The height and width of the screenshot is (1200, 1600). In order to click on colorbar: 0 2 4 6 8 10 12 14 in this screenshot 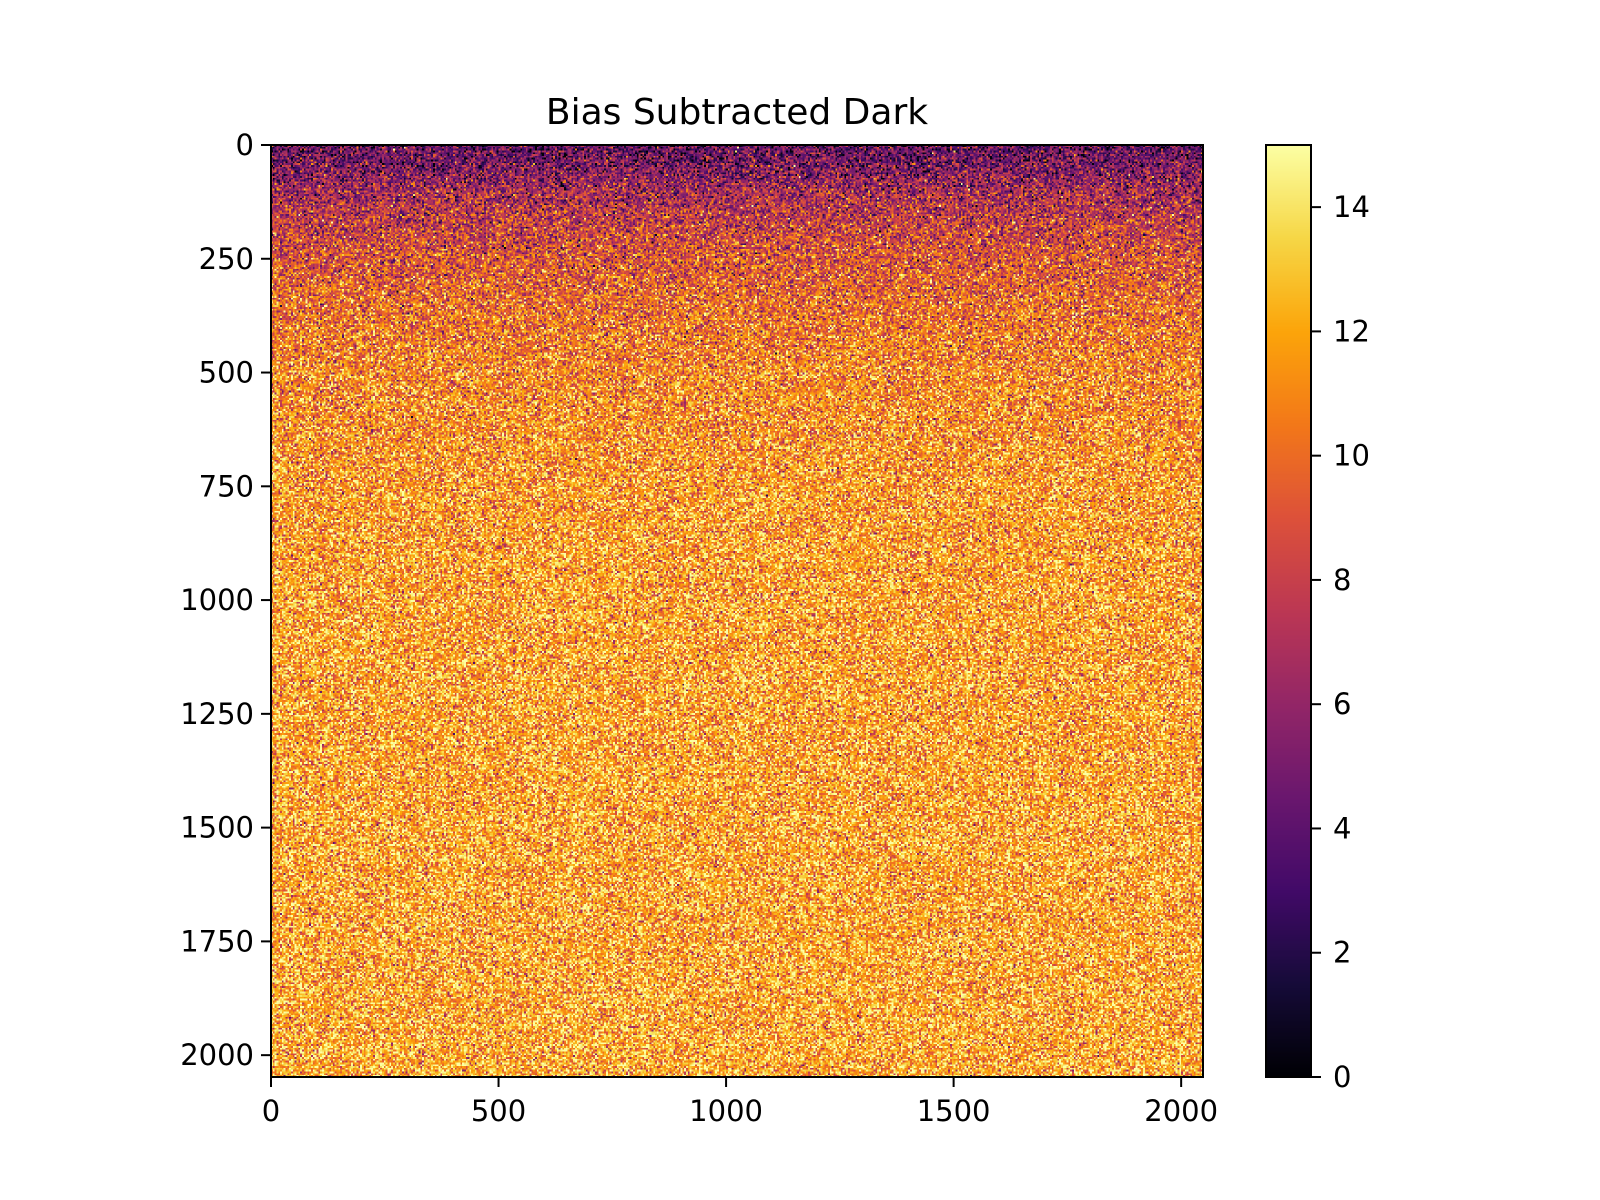, I will do `click(1317, 619)`.